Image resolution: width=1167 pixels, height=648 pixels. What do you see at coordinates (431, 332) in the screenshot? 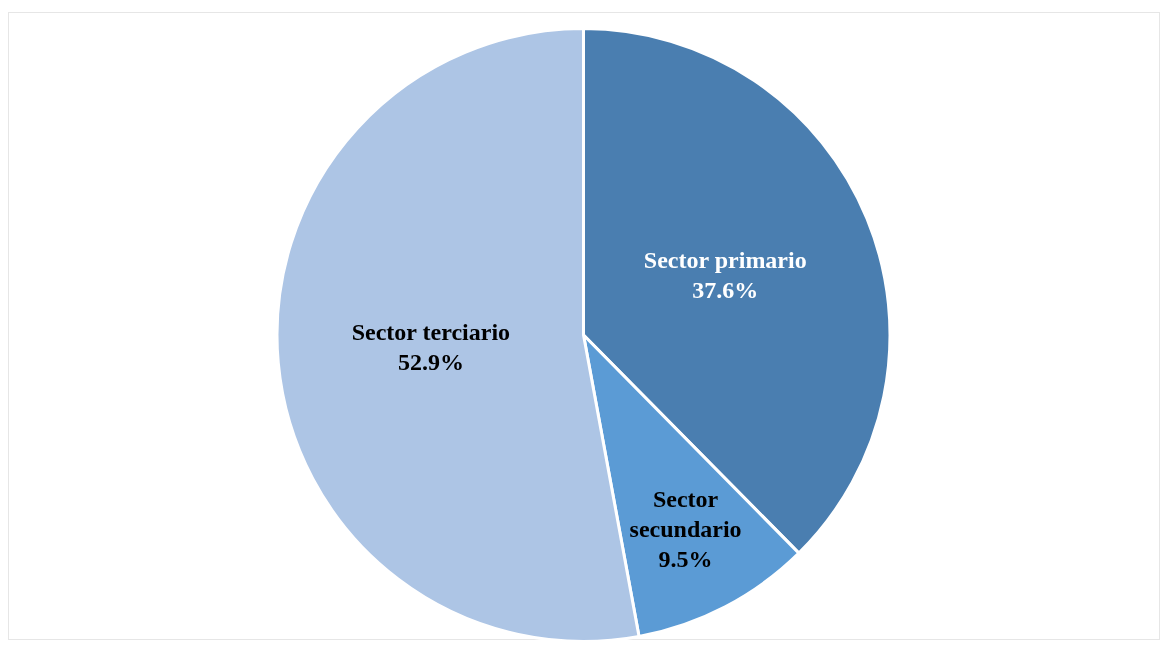
I see `slice-label: Sector terciario` at bounding box center [431, 332].